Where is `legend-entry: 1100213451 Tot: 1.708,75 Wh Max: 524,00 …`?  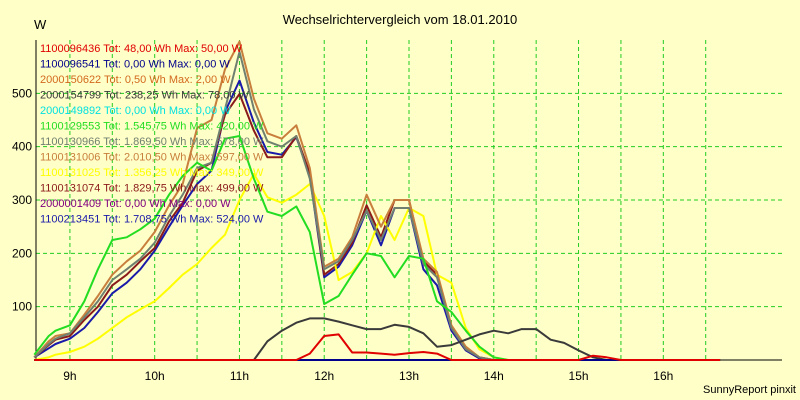 legend-entry: 1100213451 Tot: 1.708,75 Wh Max: 524,00 … is located at coordinates (152, 220).